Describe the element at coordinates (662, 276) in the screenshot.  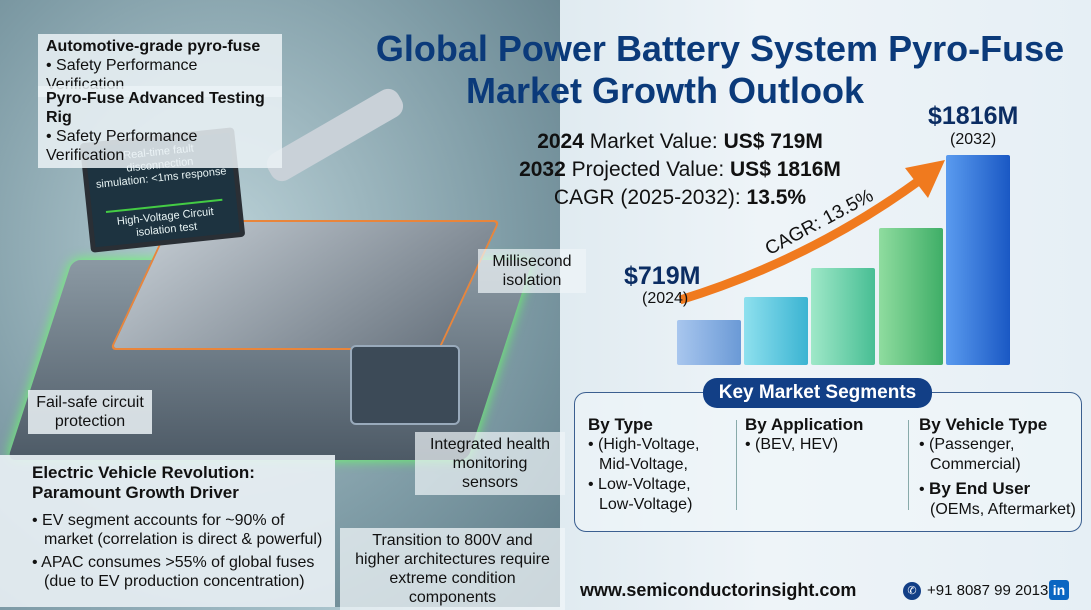
I see `start-value: $719M` at that location.